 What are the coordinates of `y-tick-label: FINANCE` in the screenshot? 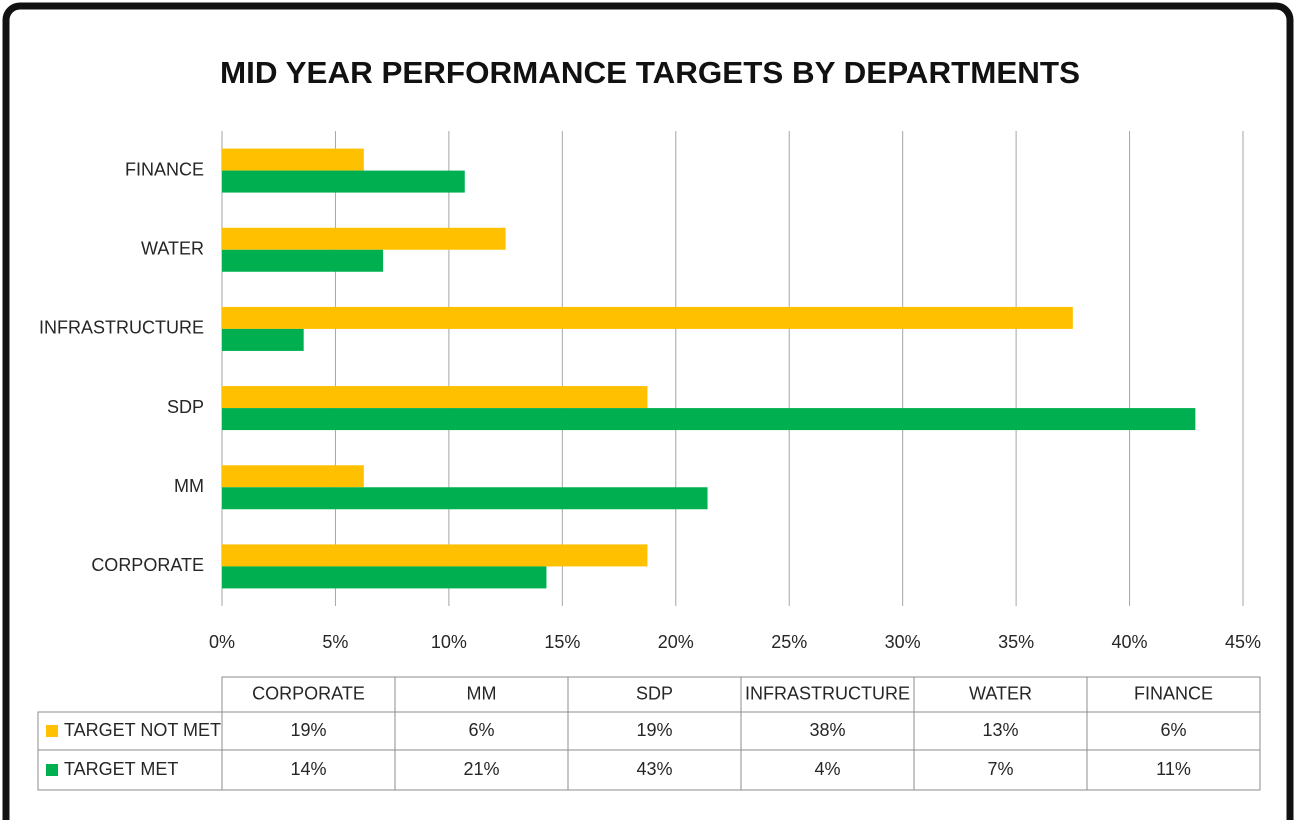 It's located at (164, 169).